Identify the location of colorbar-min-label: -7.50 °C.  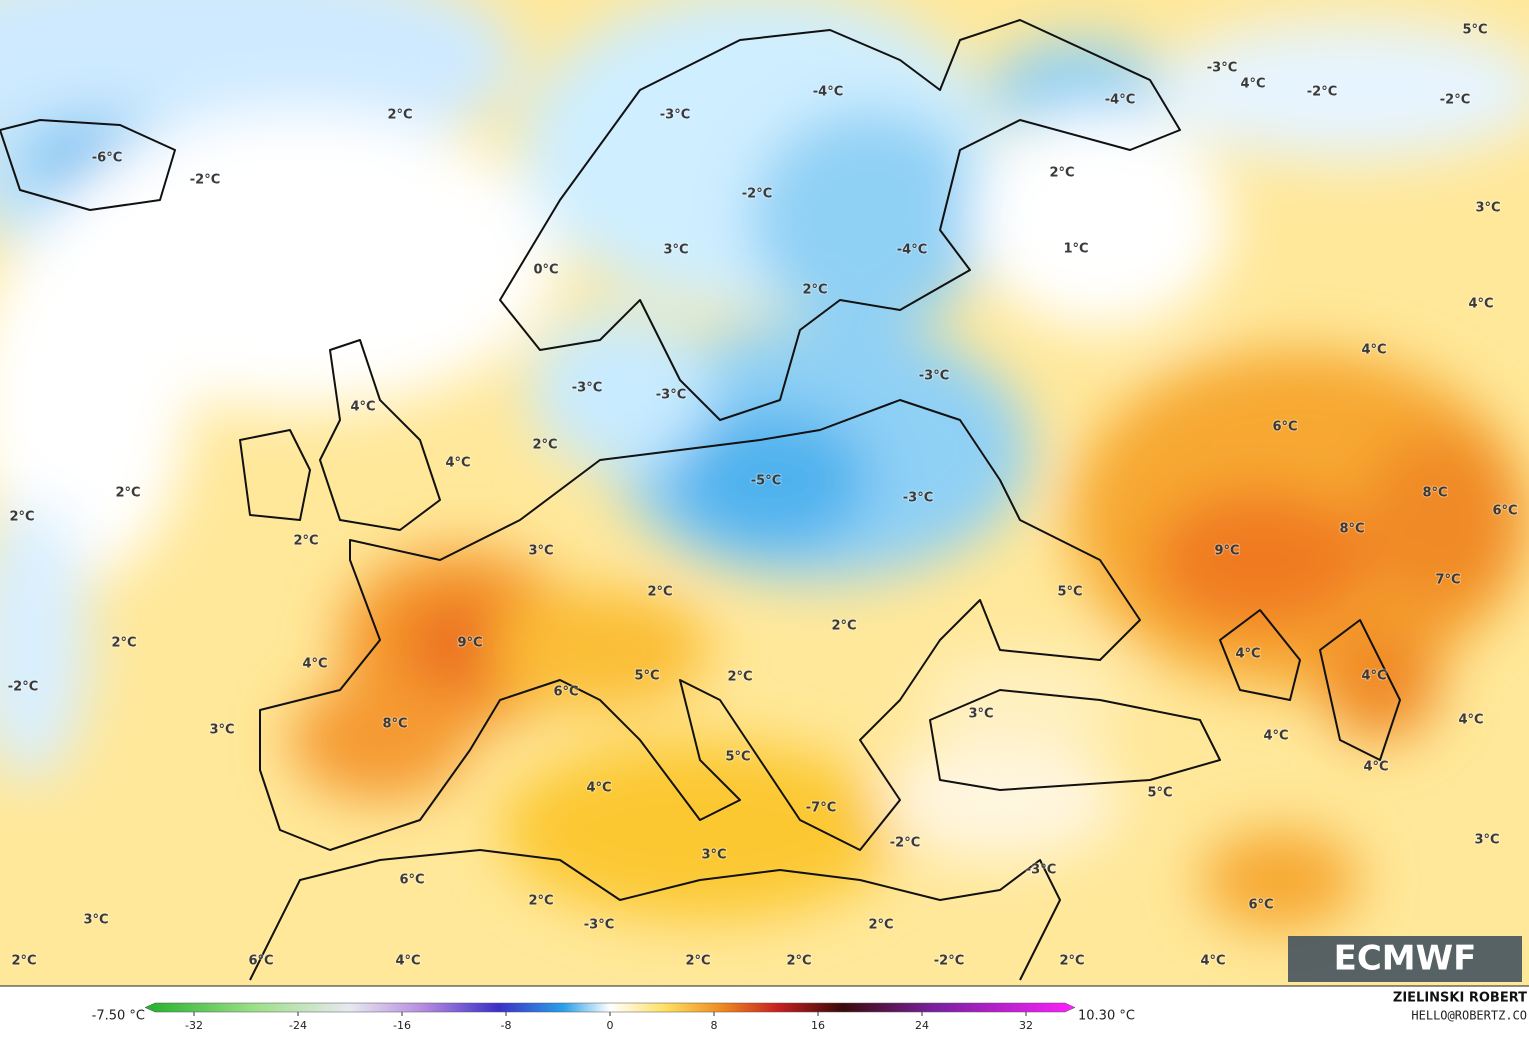
(118, 1016).